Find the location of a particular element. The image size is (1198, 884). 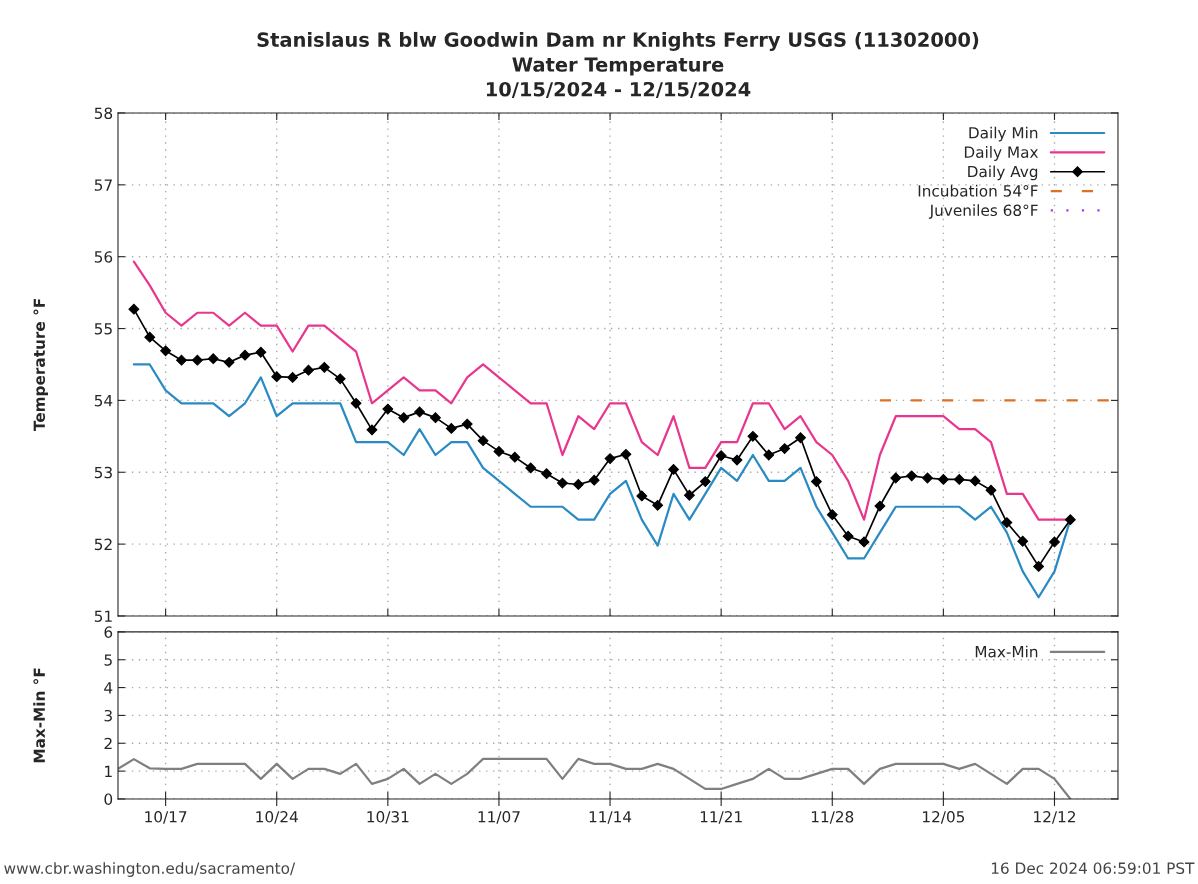

y-tick-label: 57 is located at coordinates (103, 185).